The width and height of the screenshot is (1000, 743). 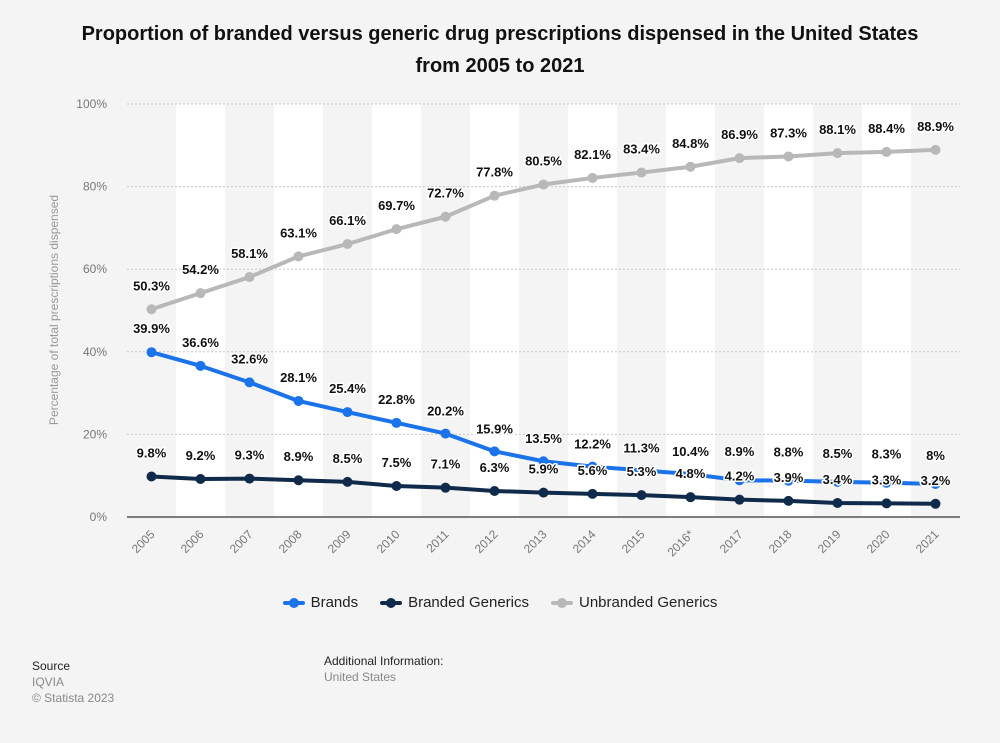 I want to click on data-label: 8.9%, so click(x=740, y=451).